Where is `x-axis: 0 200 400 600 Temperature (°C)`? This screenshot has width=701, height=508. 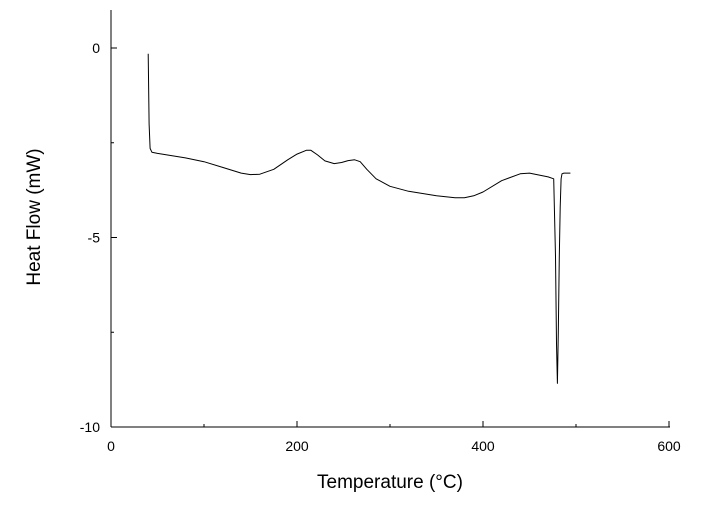
x-axis: 0 200 400 600 Temperature (°C) is located at coordinates (394, 457).